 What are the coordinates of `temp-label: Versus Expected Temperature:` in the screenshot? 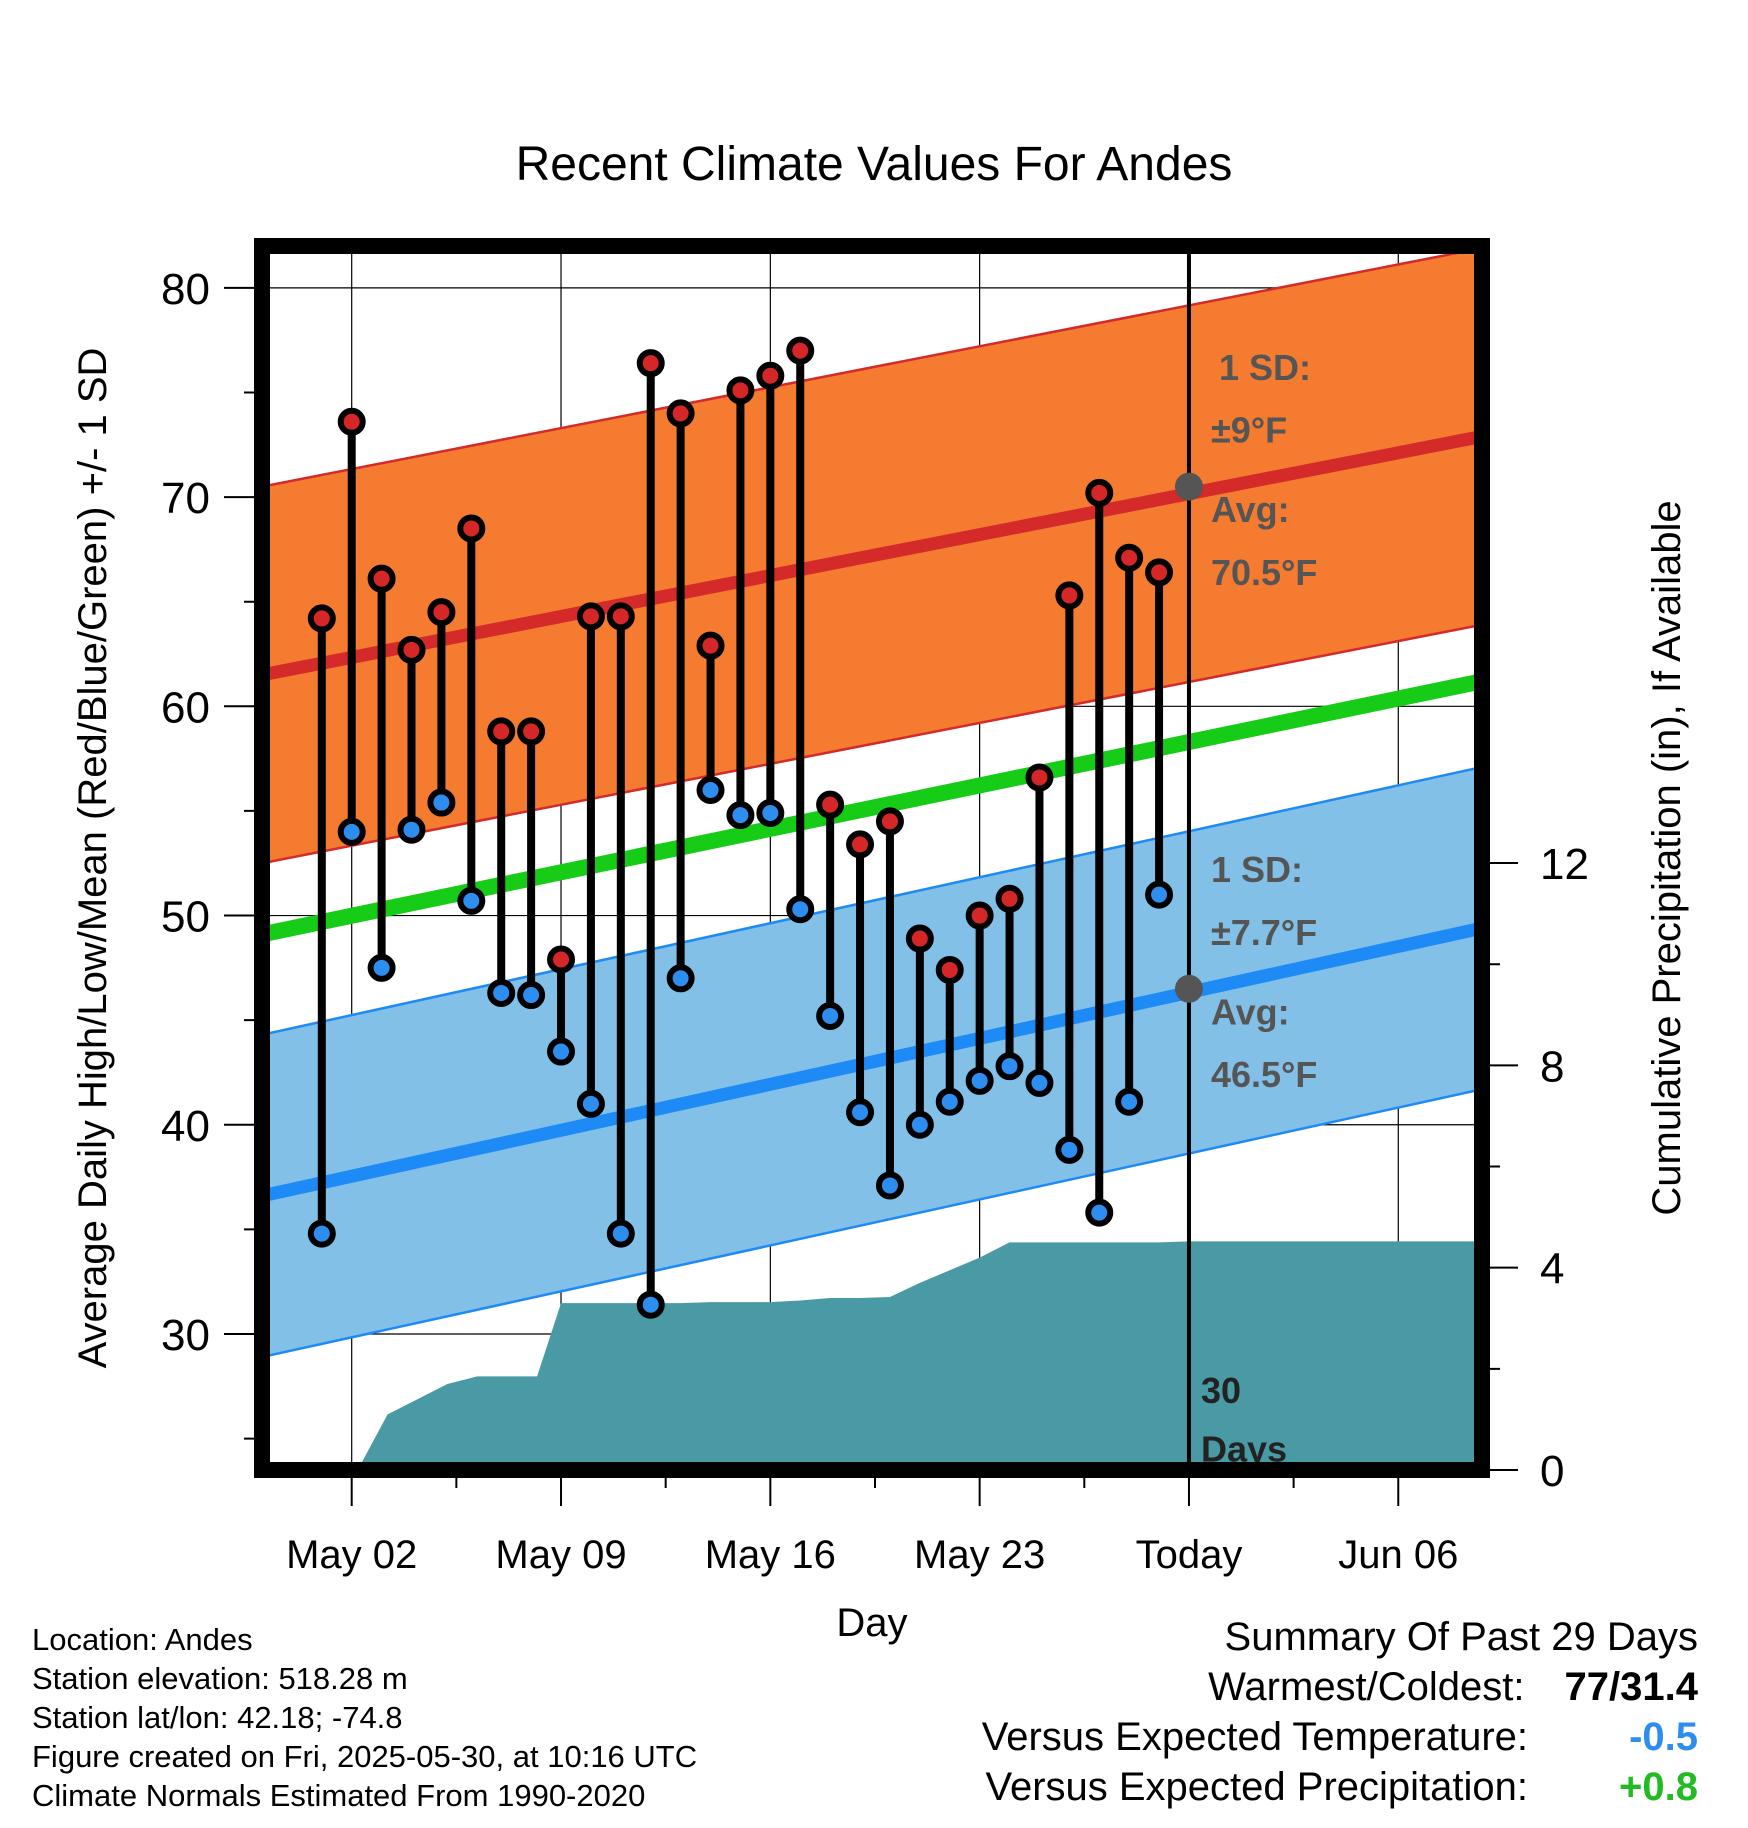 It's located at (1254, 1737).